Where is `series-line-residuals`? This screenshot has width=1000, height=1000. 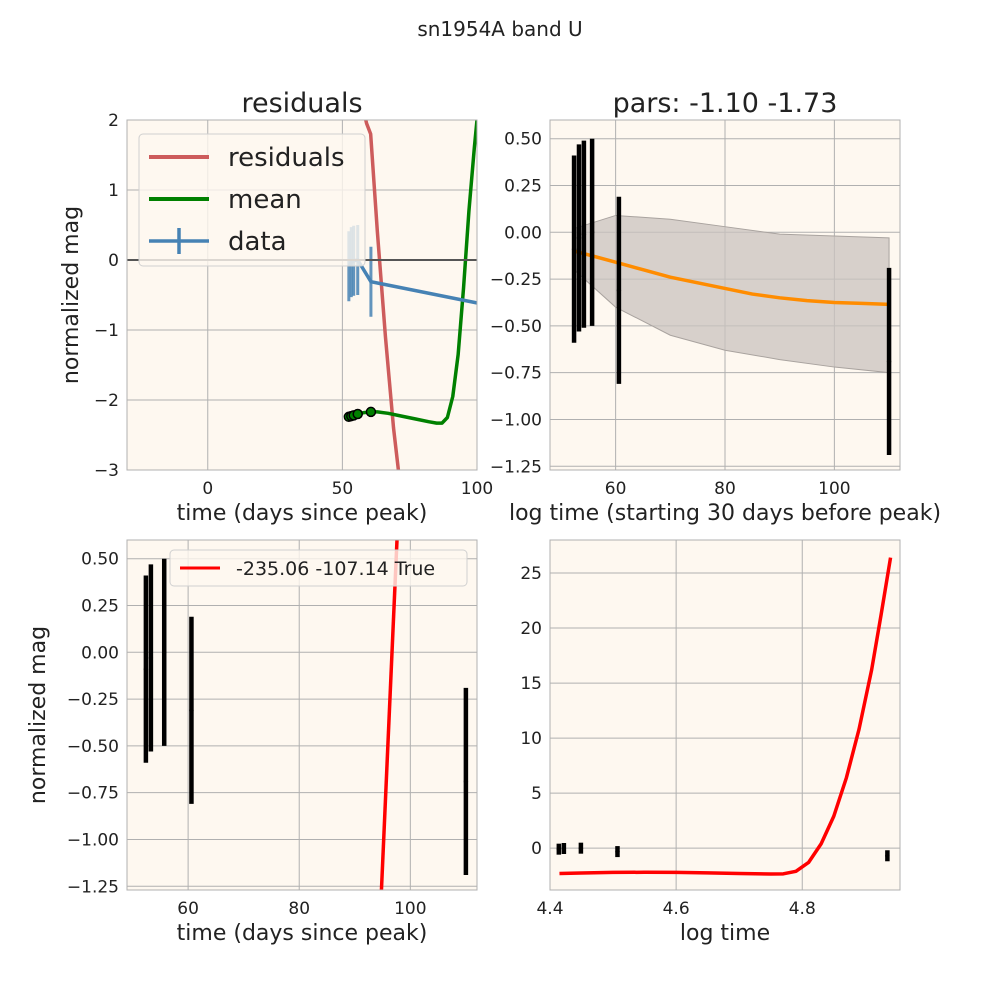 series-line-residuals is located at coordinates (382, 295).